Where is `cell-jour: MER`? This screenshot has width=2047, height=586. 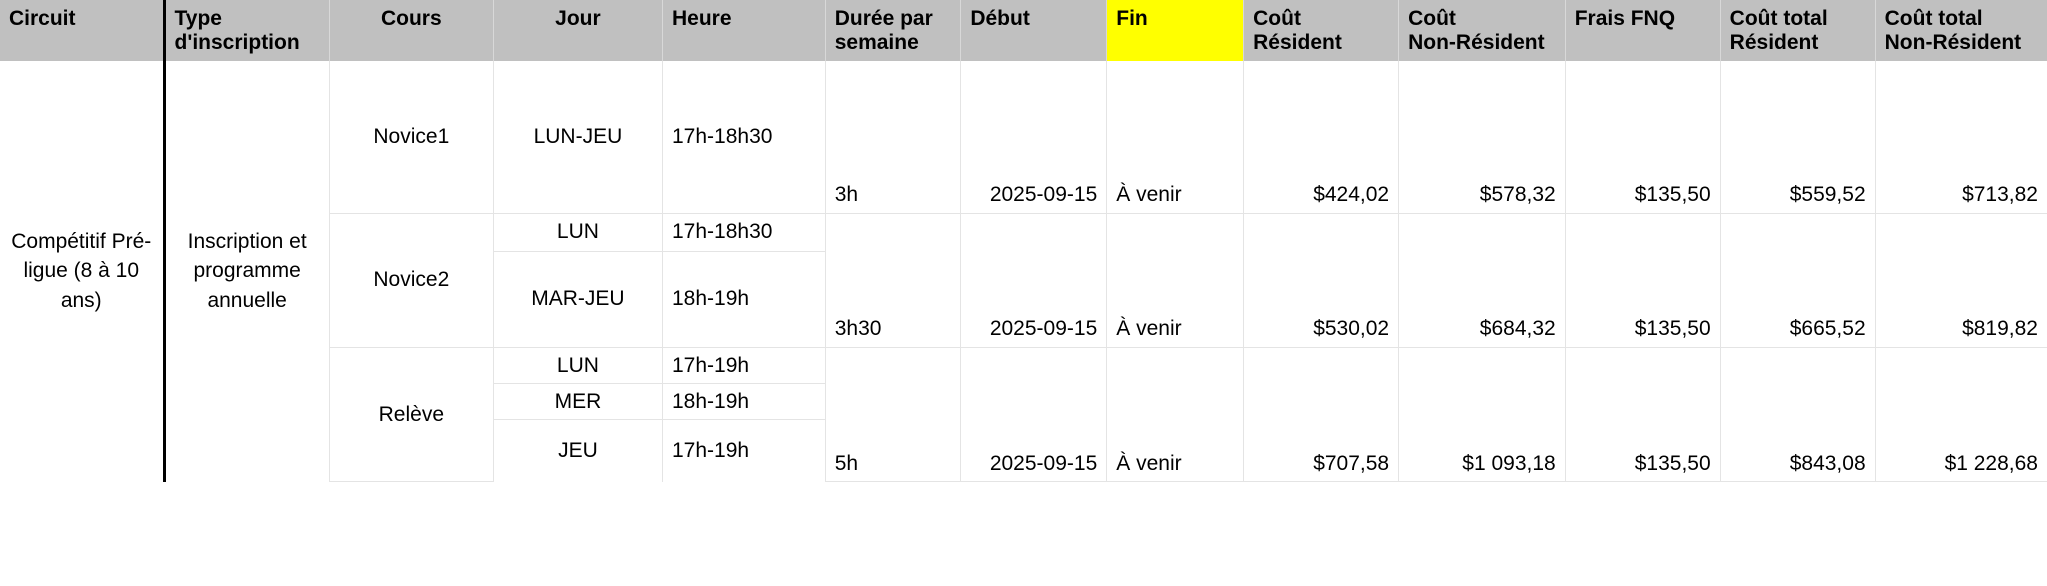
cell-jour: MER is located at coordinates (578, 402).